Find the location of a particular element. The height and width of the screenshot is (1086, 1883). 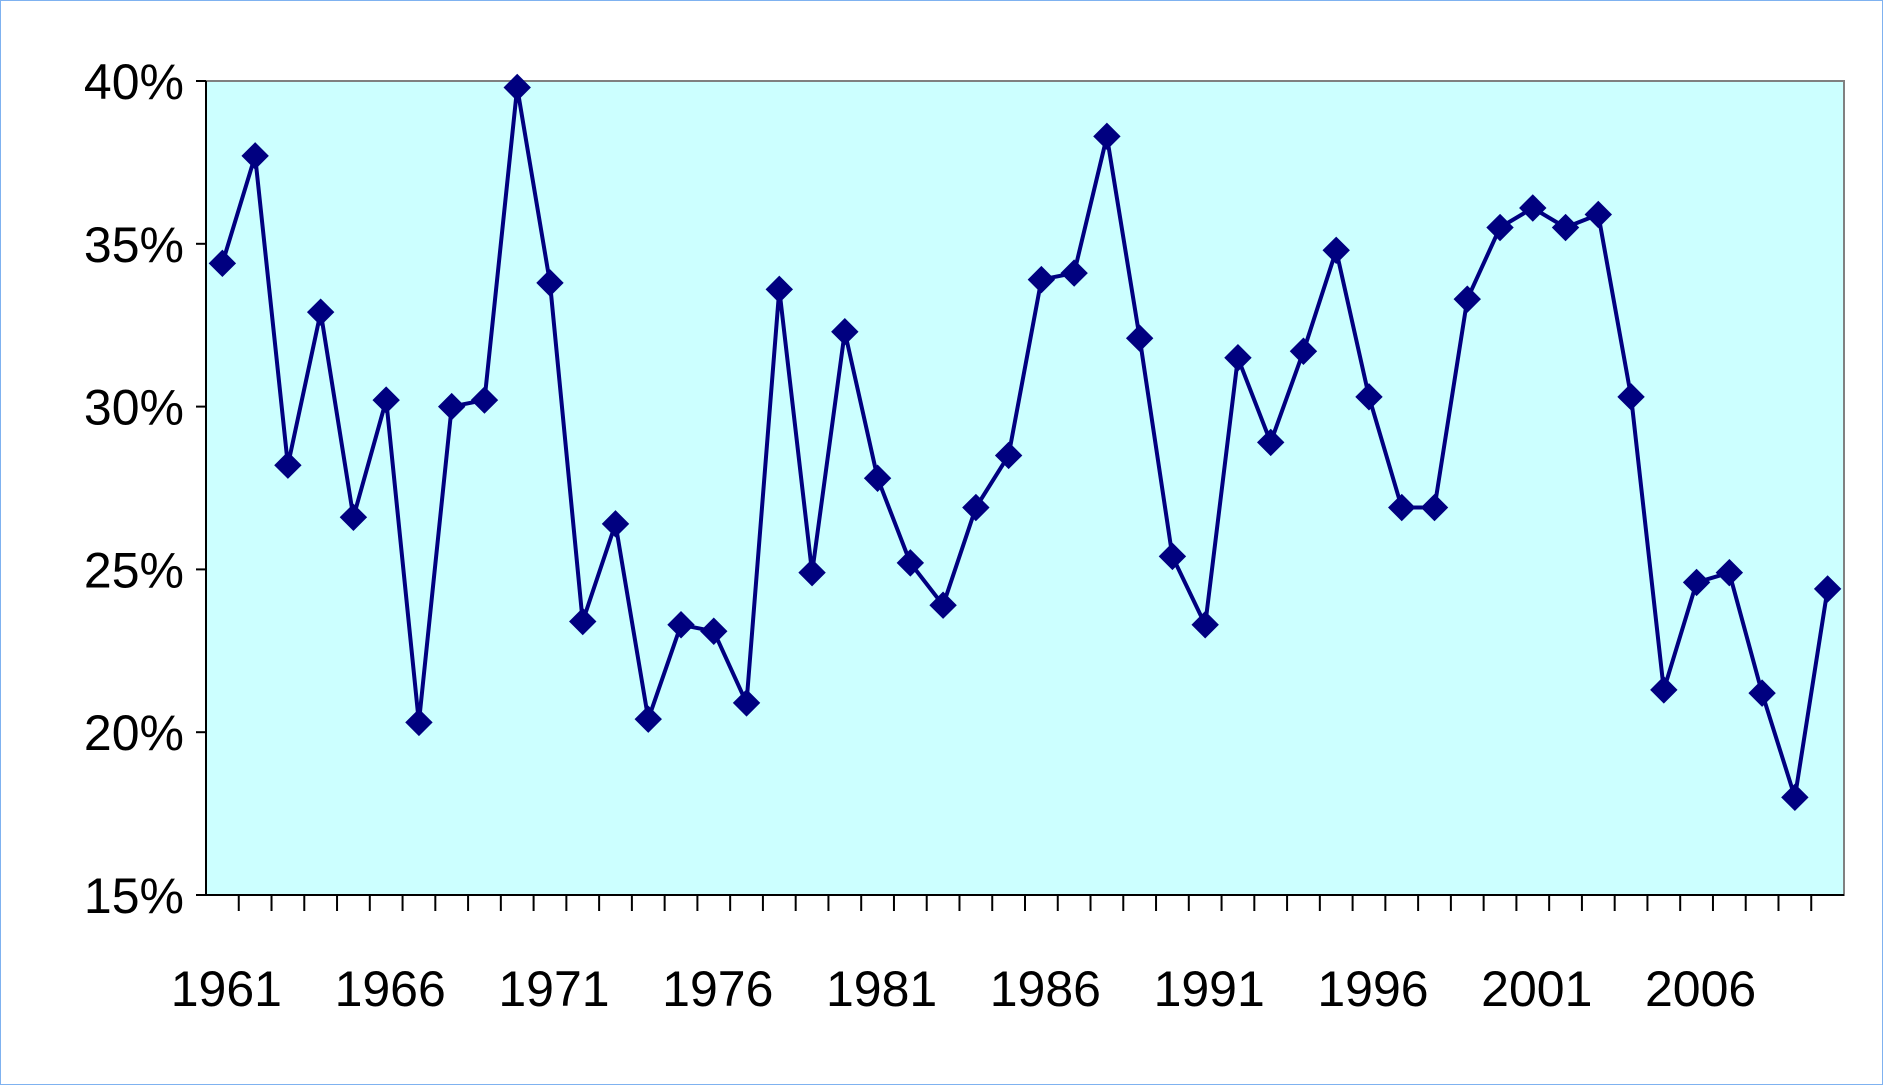

x-tick-label: 1986 is located at coordinates (1045, 989).